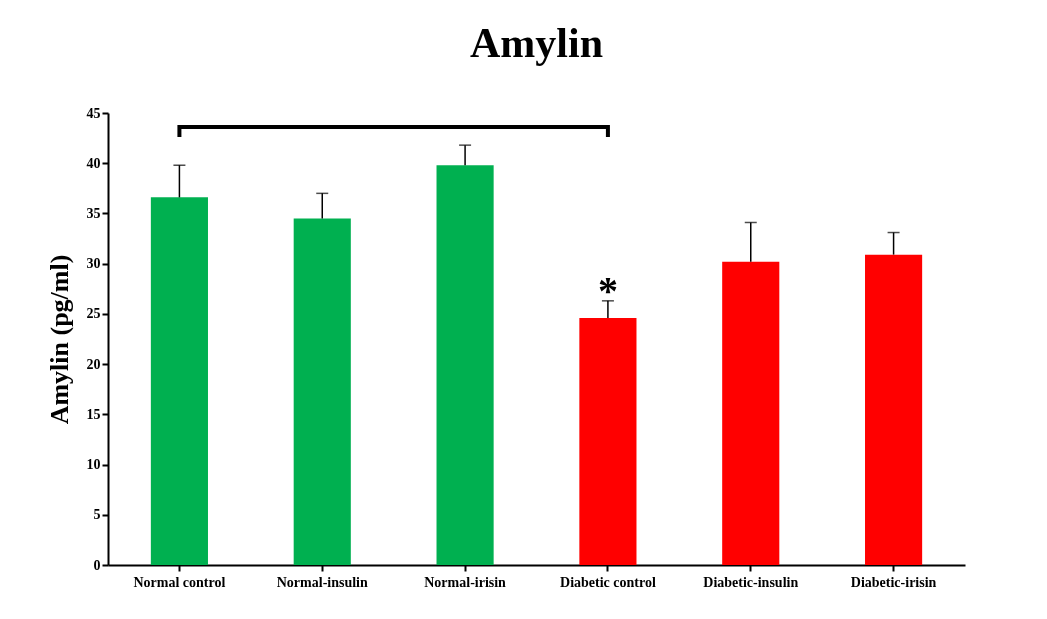 This screenshot has width=1047, height=619. I want to click on x-tick-label: Diabetic-irisin, so click(893, 582).